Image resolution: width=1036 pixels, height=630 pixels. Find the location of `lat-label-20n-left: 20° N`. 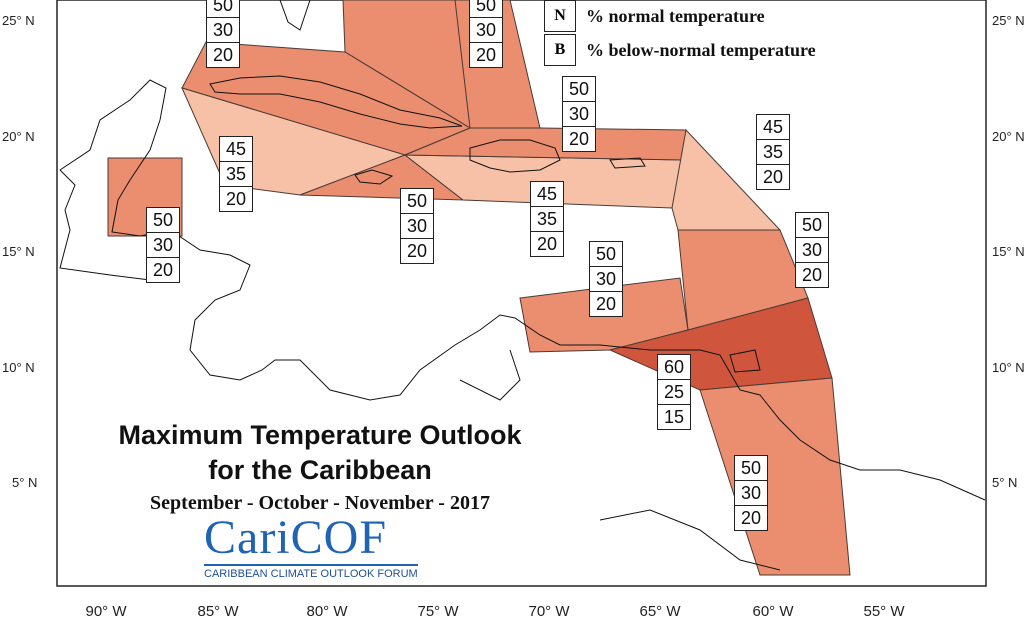

lat-label-20n-left: 20° N is located at coordinates (18, 136).